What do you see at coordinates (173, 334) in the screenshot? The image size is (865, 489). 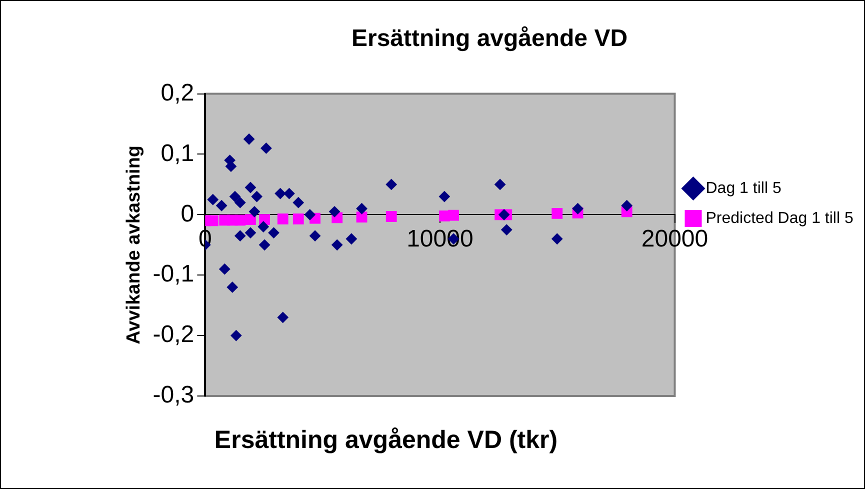 I see `y-tick-label: -0,2` at bounding box center [173, 334].